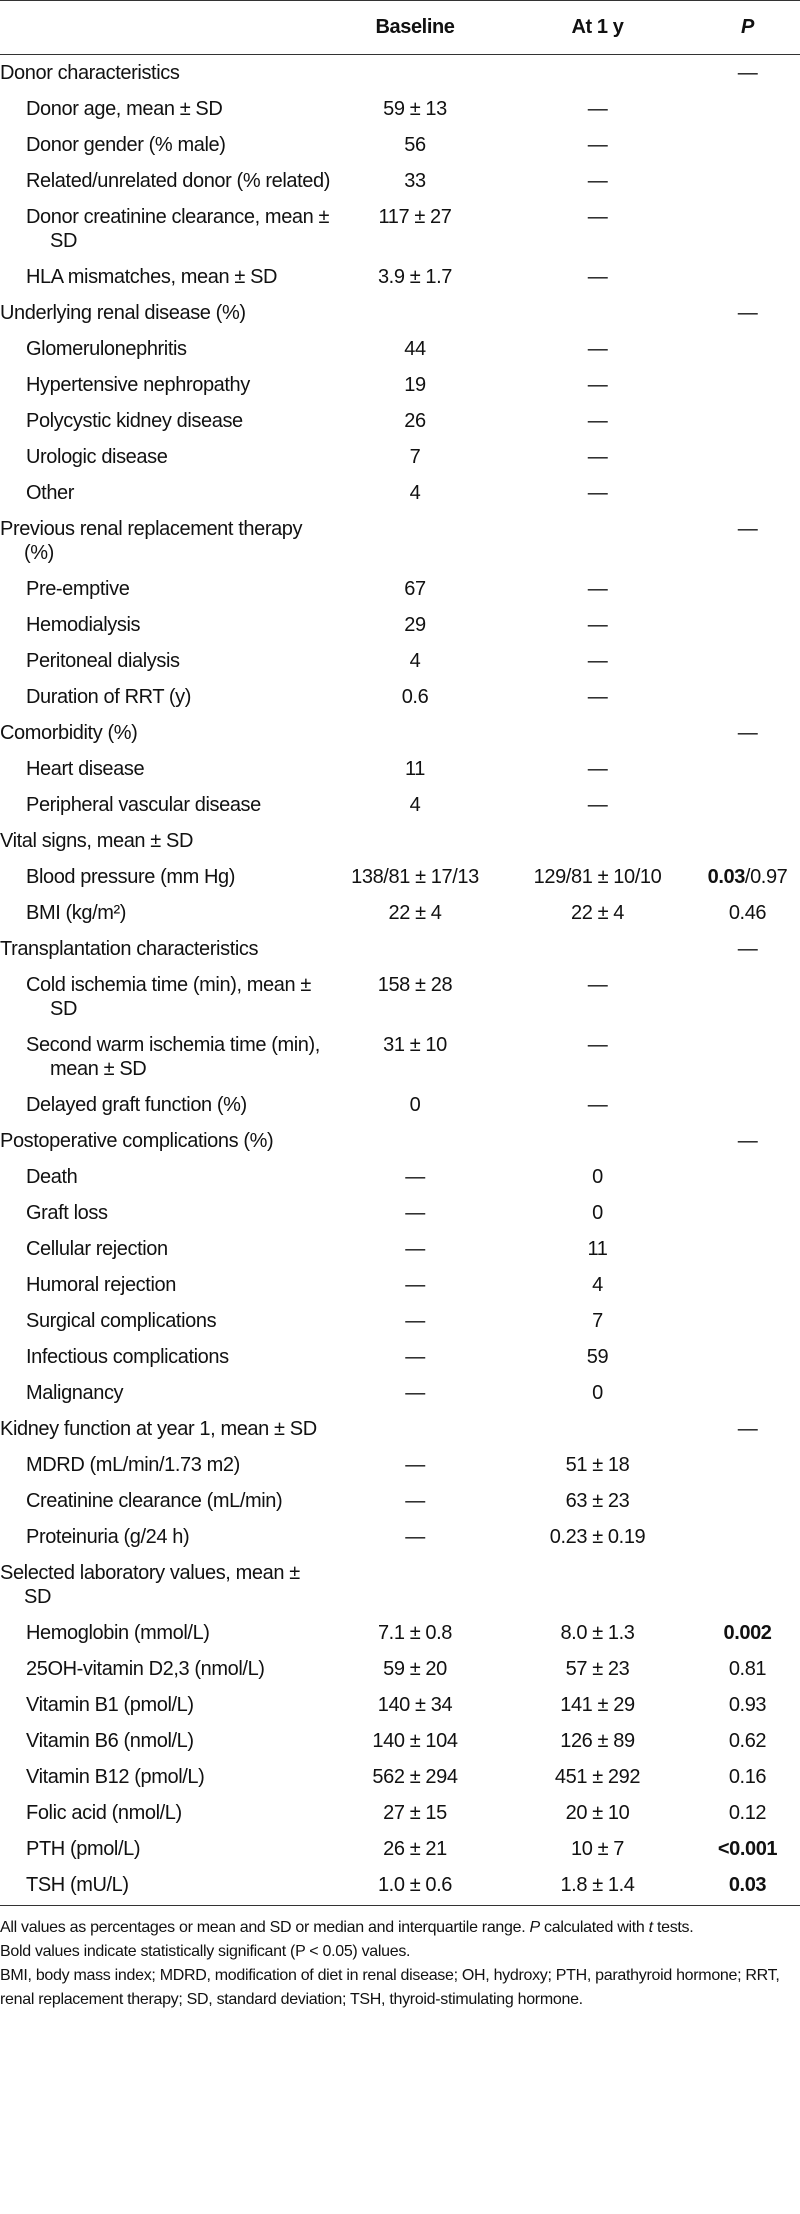 This screenshot has height=2214, width=800. I want to click on section-row: Previous renal replacement therapy (%) —, so click(400, 541).